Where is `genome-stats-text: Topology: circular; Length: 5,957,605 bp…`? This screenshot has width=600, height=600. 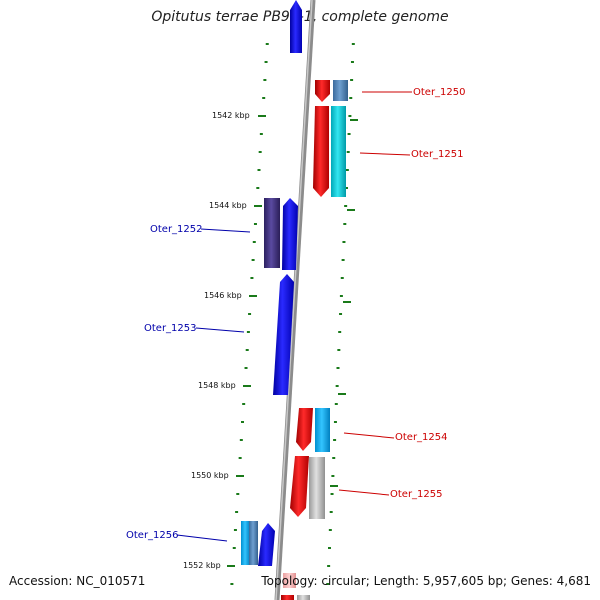
genome-stats-text: Topology: circular; Length: 5,957,605 bp… is located at coordinates (426, 581).